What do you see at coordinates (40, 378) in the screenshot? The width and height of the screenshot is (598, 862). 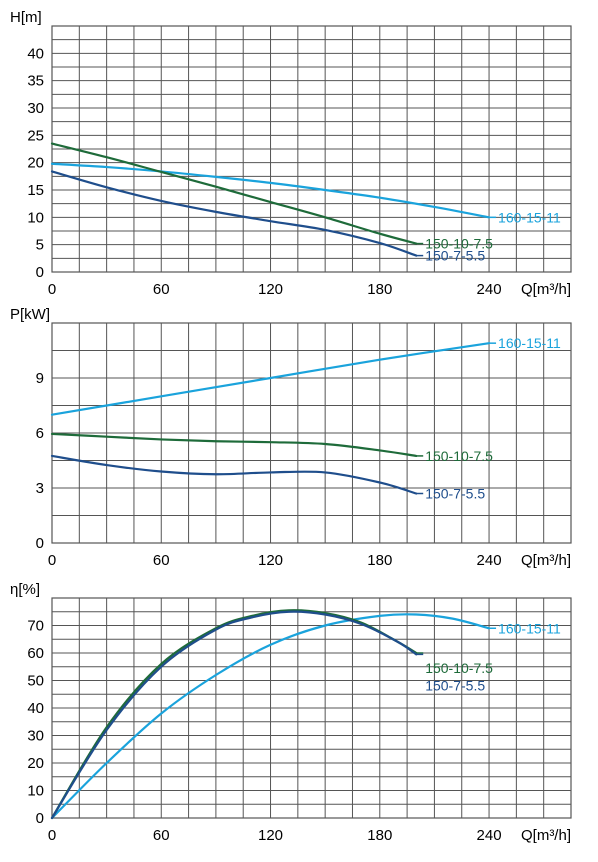 I see `y-tick-label: 9` at bounding box center [40, 378].